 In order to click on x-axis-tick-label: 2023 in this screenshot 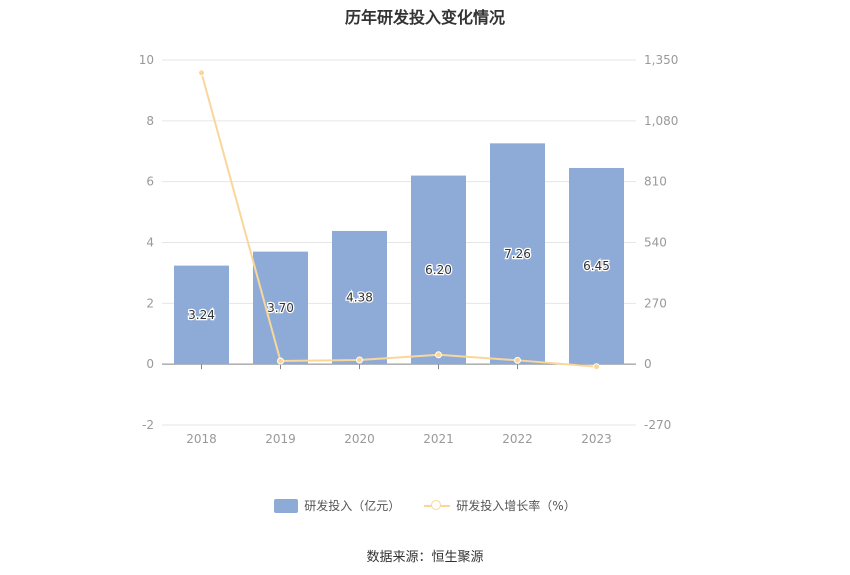, I will do `click(596, 439)`.